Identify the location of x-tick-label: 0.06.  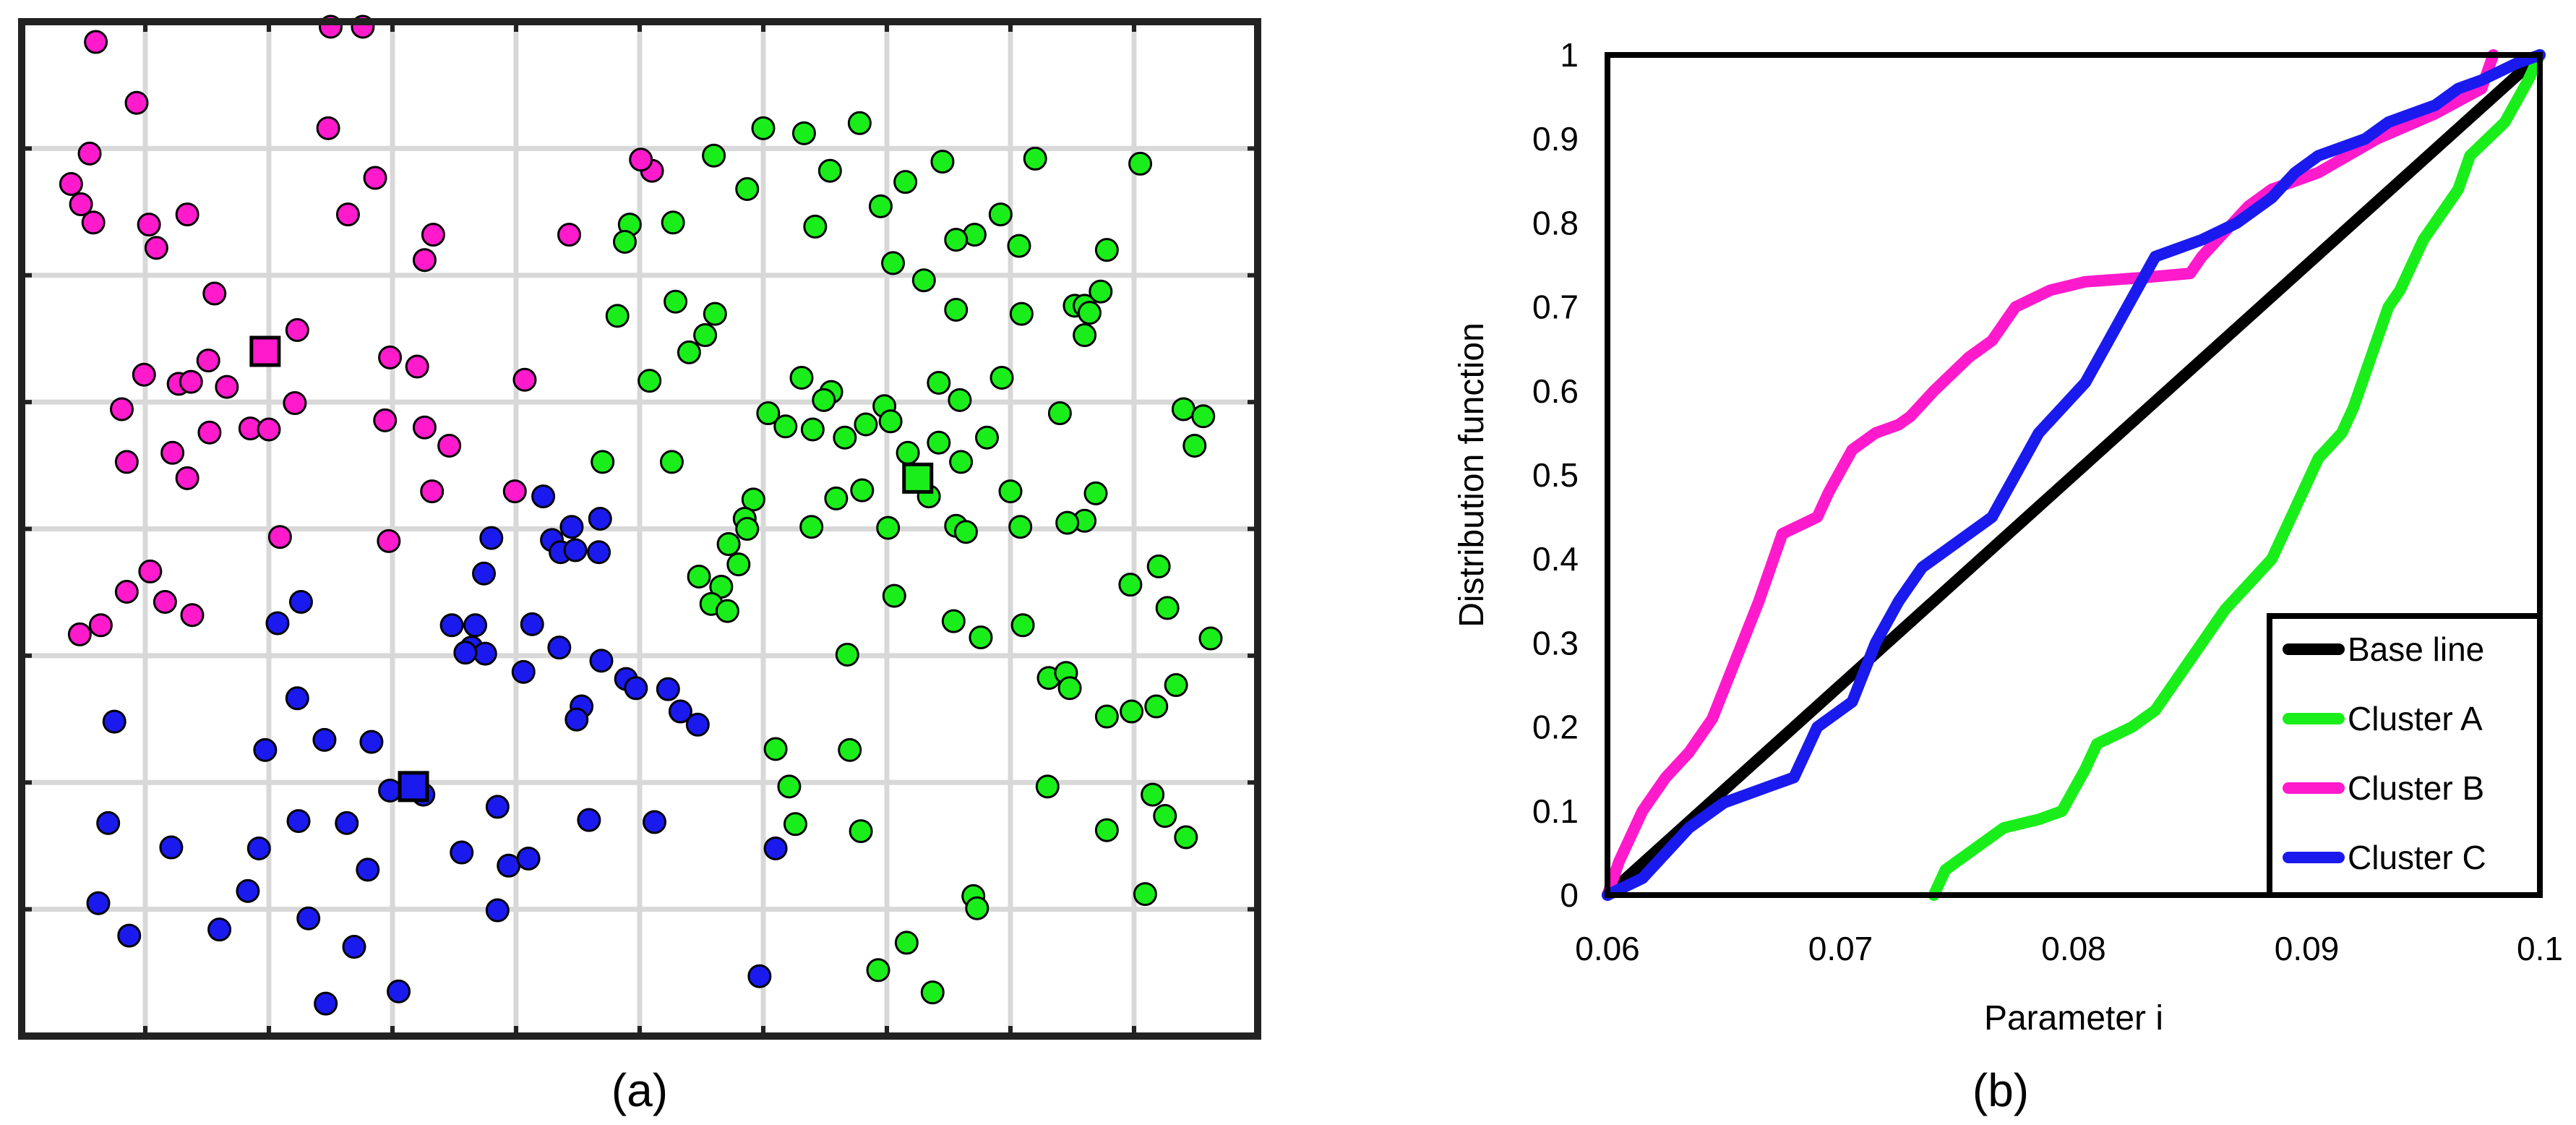
(1608, 948).